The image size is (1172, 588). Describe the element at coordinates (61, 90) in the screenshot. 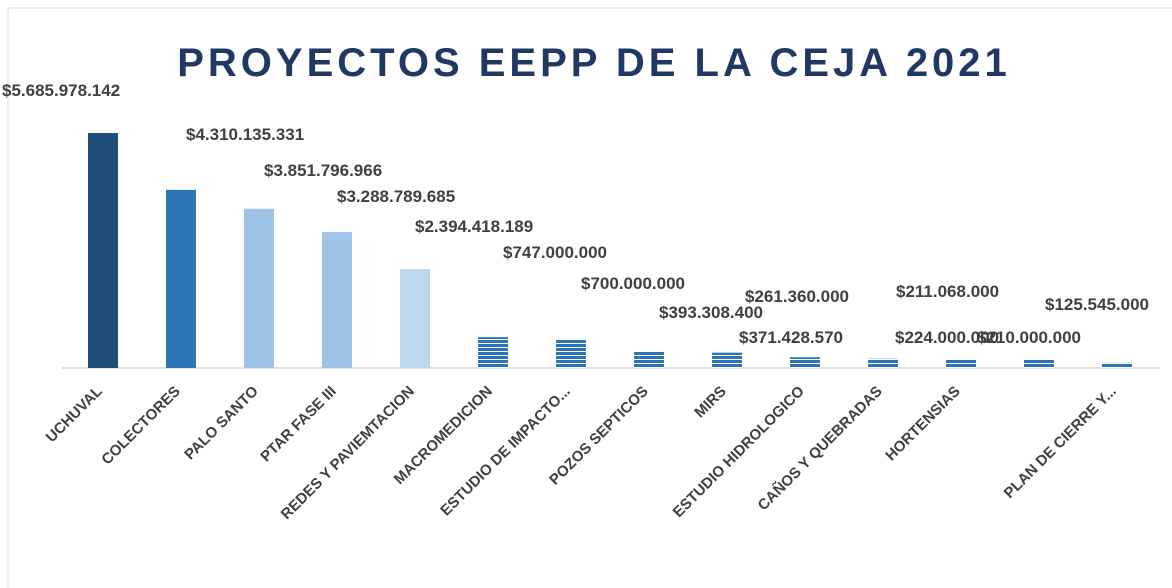

I see `data-label: $5.685.978.142` at that location.